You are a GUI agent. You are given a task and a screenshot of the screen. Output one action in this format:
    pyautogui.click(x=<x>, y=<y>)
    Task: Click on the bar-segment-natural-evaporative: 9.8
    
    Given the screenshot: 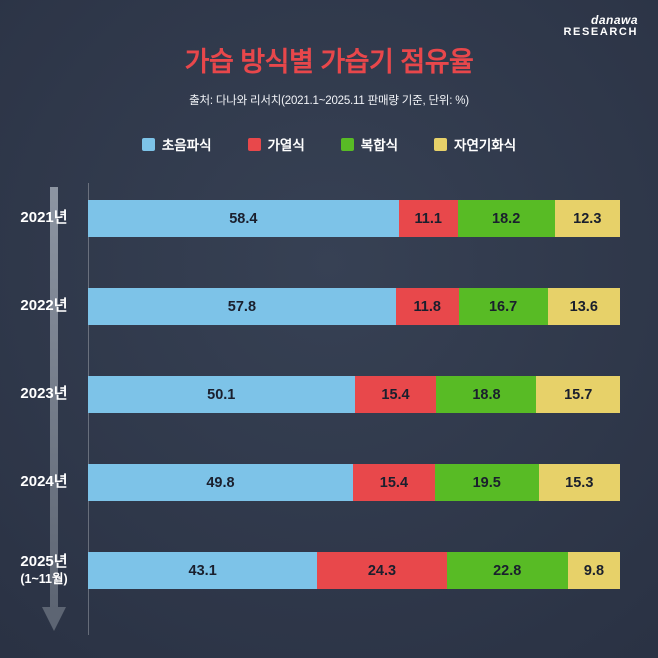 What is the action you would take?
    pyautogui.click(x=594, y=570)
    